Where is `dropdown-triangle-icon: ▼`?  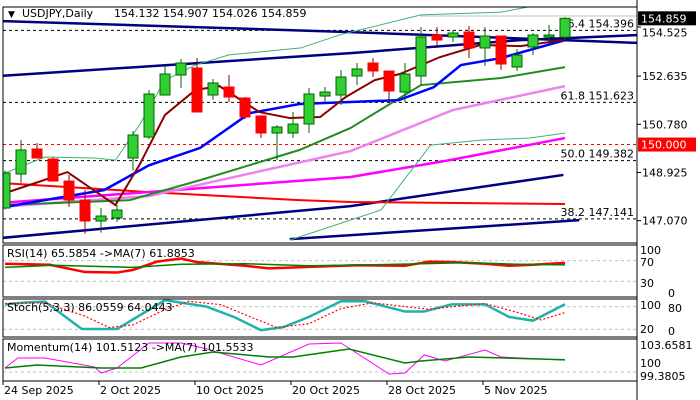 dropdown-triangle-icon: ▼ is located at coordinates (11, 15).